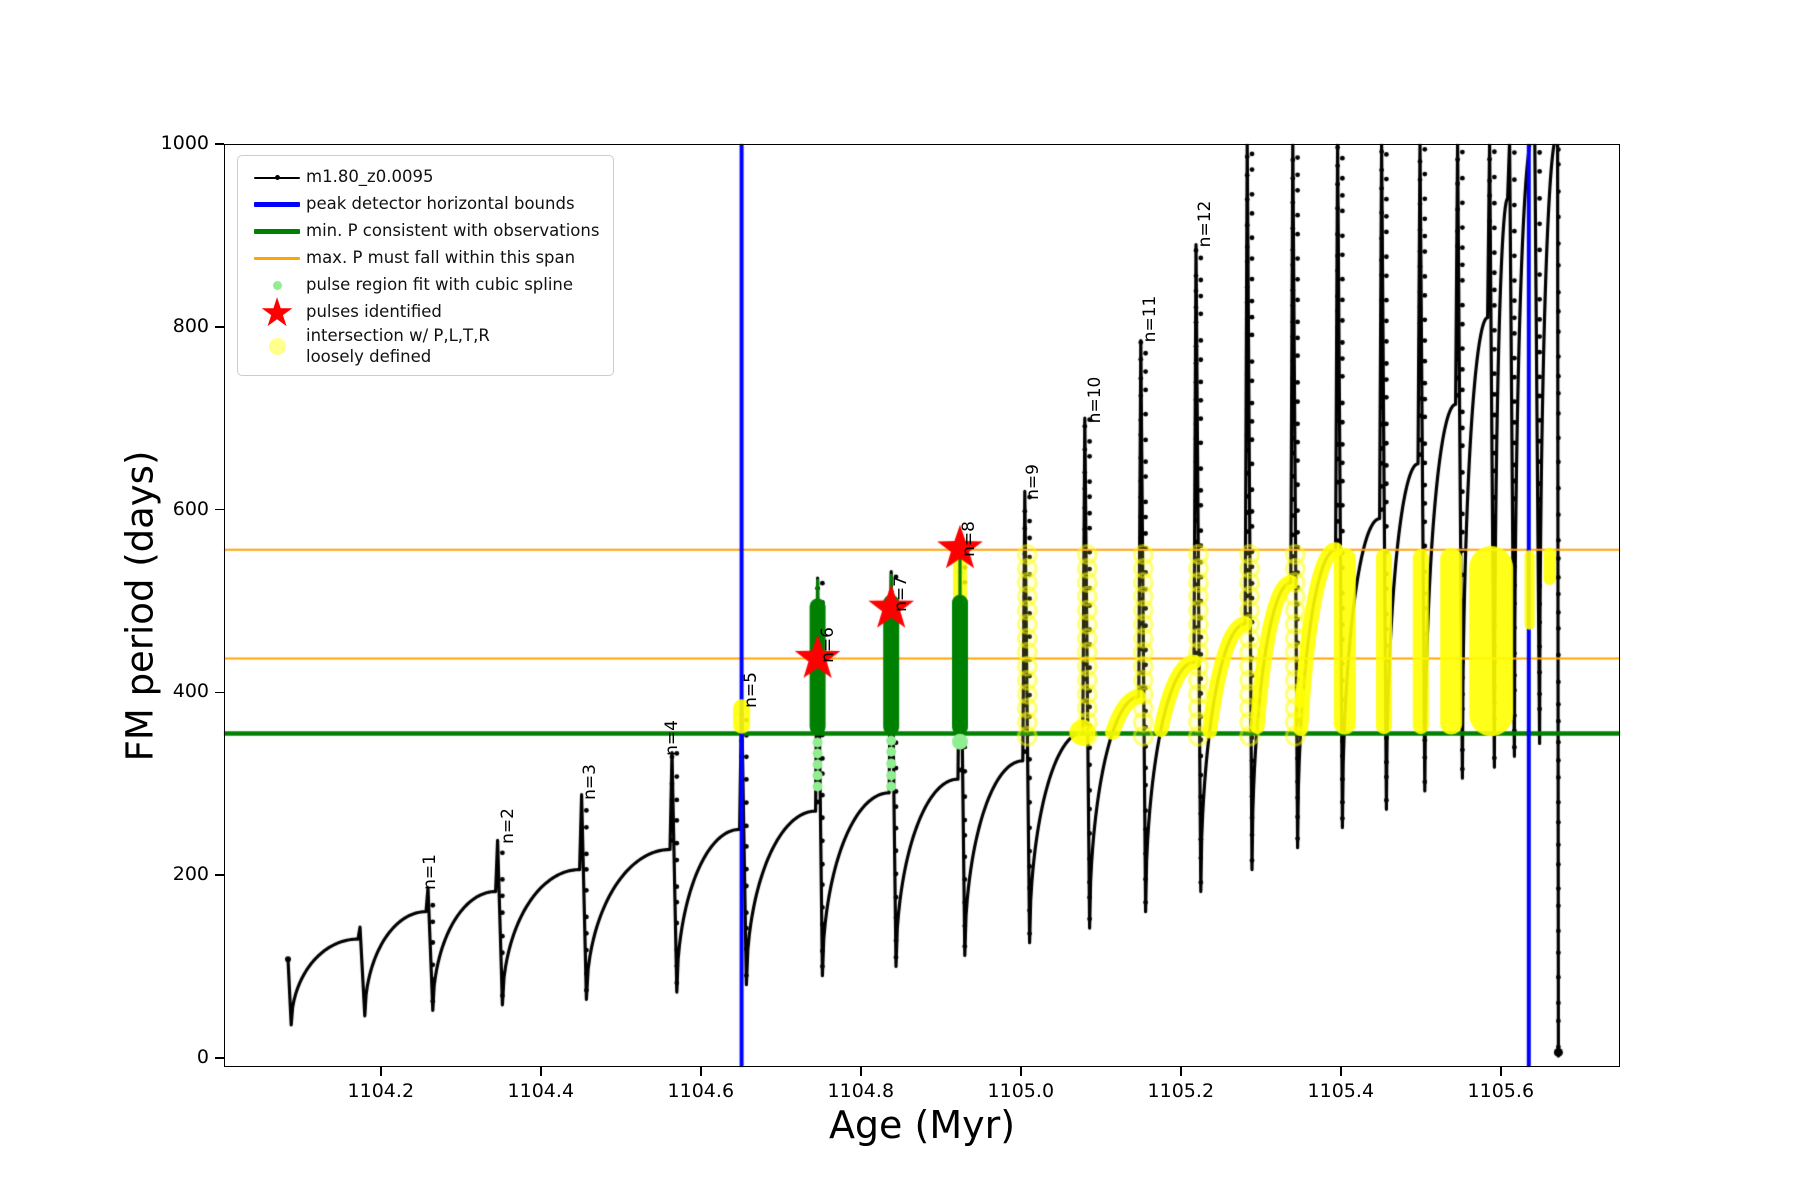 This screenshot has width=1800, height=1200. I want to click on thin-line-marker, so click(277, 258).